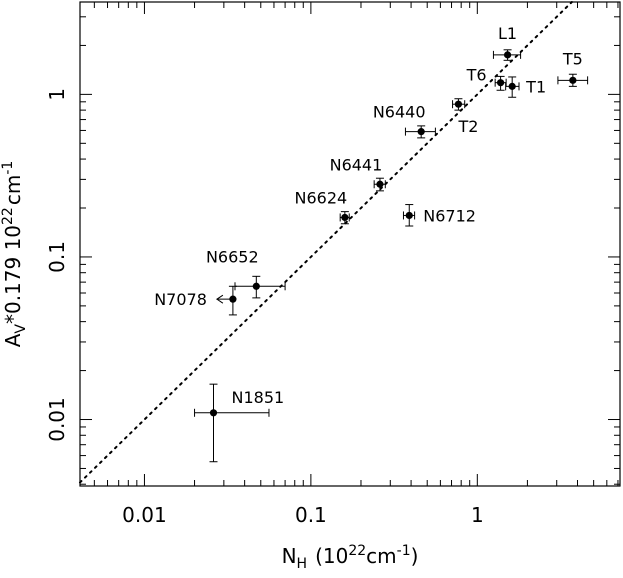  Describe the element at coordinates (239, 423) in the screenshot. I see `data-point-n1851: N1851` at that location.